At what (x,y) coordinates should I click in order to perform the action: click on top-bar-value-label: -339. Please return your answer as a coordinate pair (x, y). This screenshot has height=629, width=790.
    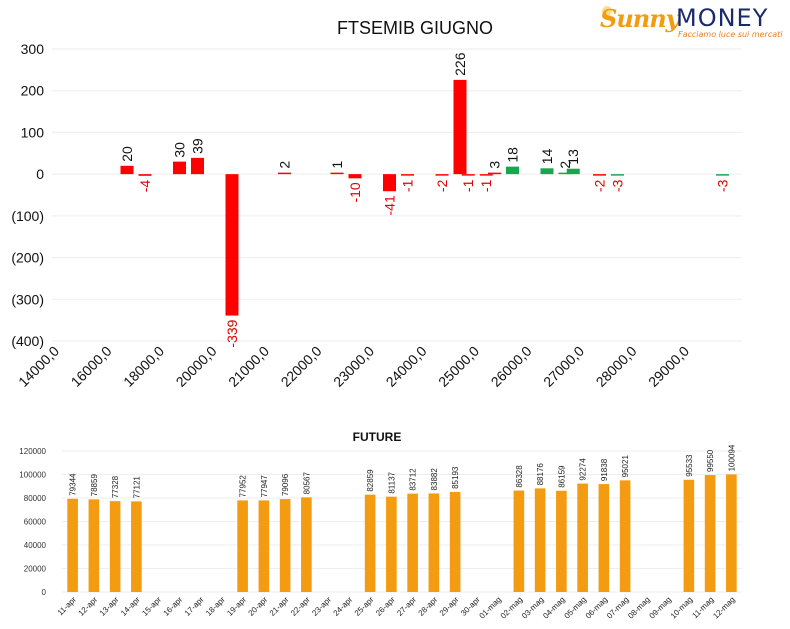
    Looking at the image, I should click on (232, 333).